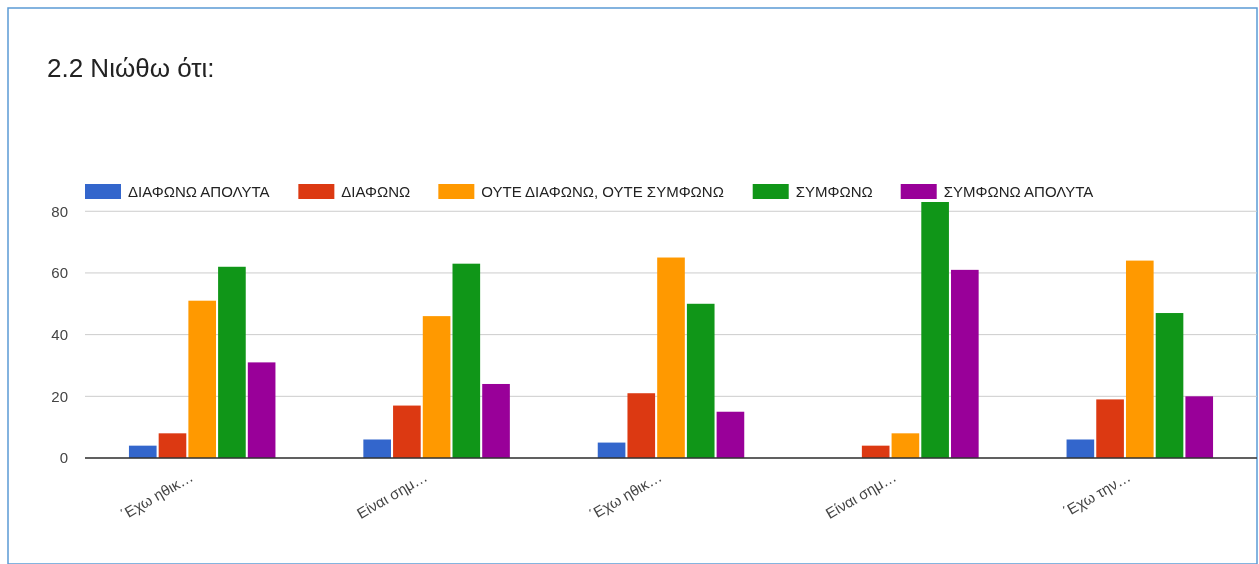  I want to click on legend-label: ΟΥΤΕ ΔΙΑΦΩΝΩ, ΟΥΤΕ ΣΥΜΦΩΝΩ, so click(602, 192).